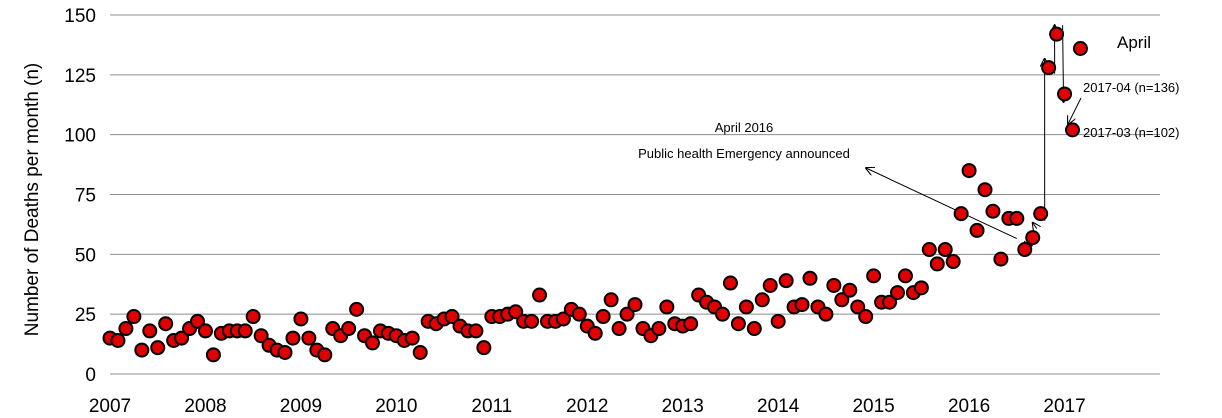  What do you see at coordinates (301, 406) in the screenshot?
I see `x-tick-label: 2009` at bounding box center [301, 406].